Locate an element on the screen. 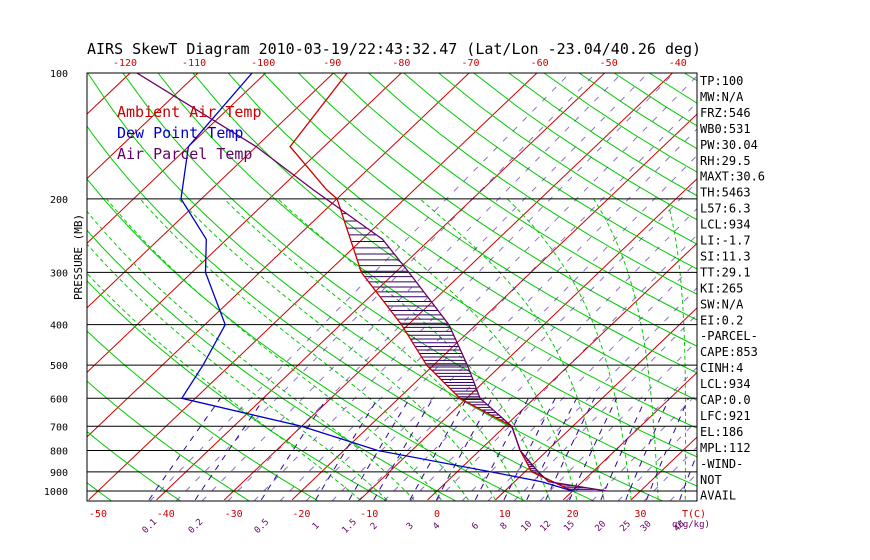 This screenshot has height=560, width=870. bottom-temp-tick-label: 20 is located at coordinates (573, 514).